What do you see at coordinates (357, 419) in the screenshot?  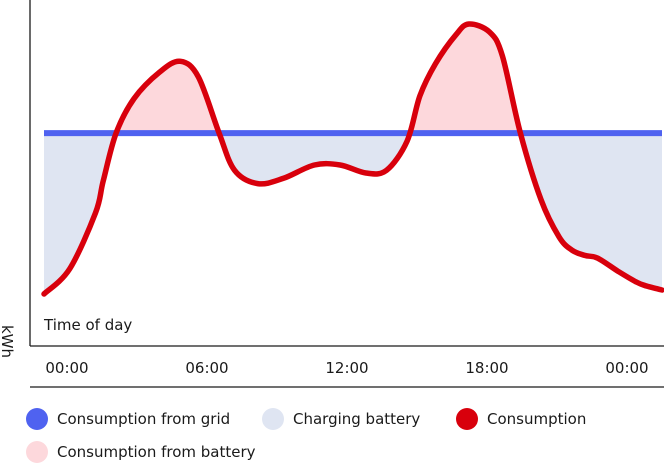 I see `legend-label-charging: Charging battery` at bounding box center [357, 419].